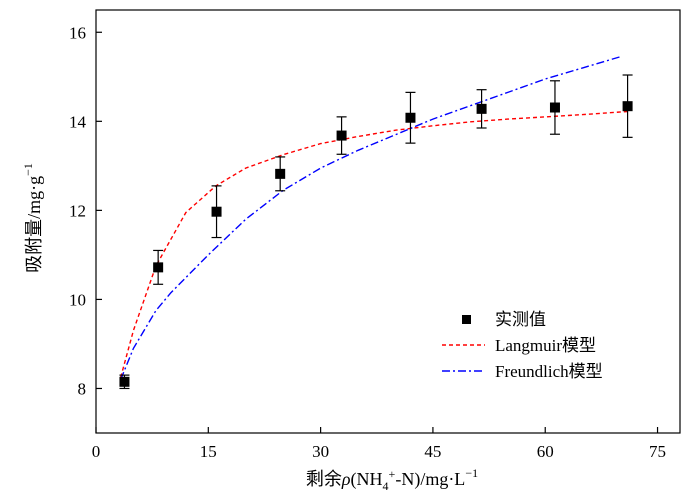  I want to click on x-tick-label: 30, so click(320, 451).